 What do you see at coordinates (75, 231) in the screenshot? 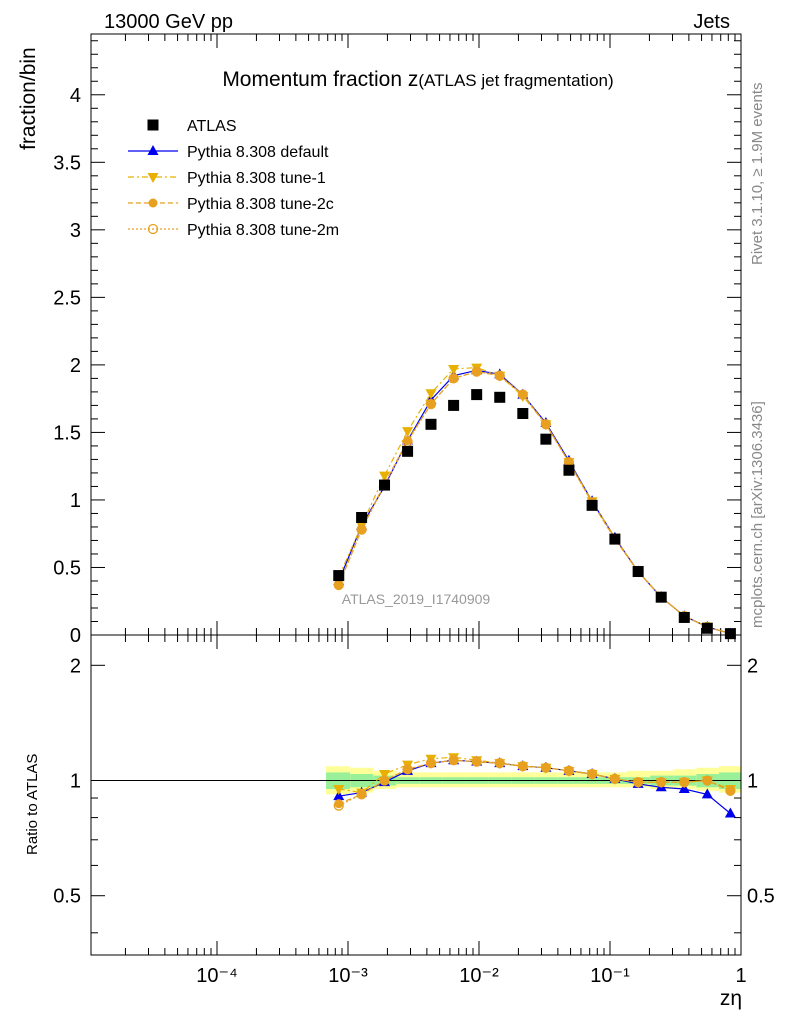
I see `main-y-tick-label: 3` at bounding box center [75, 231].